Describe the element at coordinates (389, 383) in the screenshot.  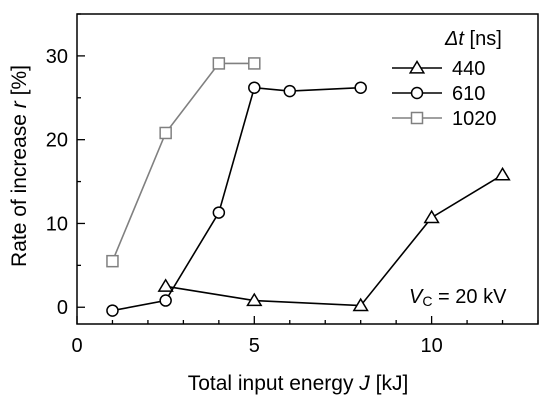
I see `x-axis-label-unit: [kJ]` at that location.